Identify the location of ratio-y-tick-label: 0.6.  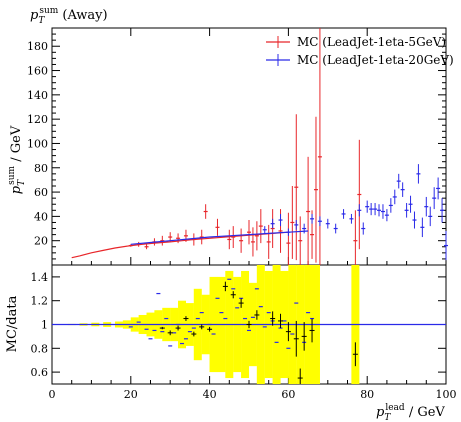
(40, 372).